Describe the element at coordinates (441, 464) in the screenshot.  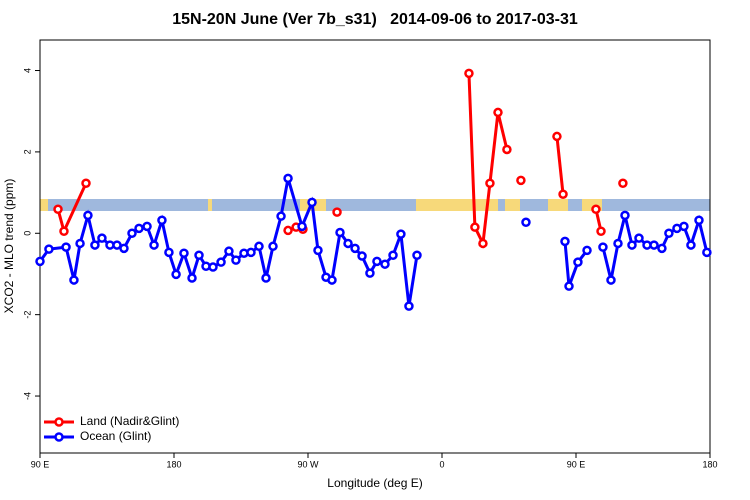
I see `x-tick-label: 0` at that location.